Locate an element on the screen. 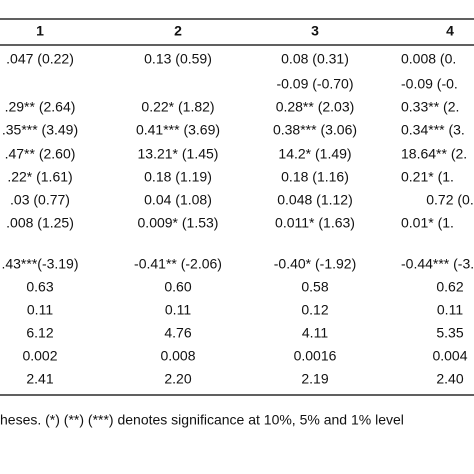  table-cell: .22* (1.61) is located at coordinates (39, 177).